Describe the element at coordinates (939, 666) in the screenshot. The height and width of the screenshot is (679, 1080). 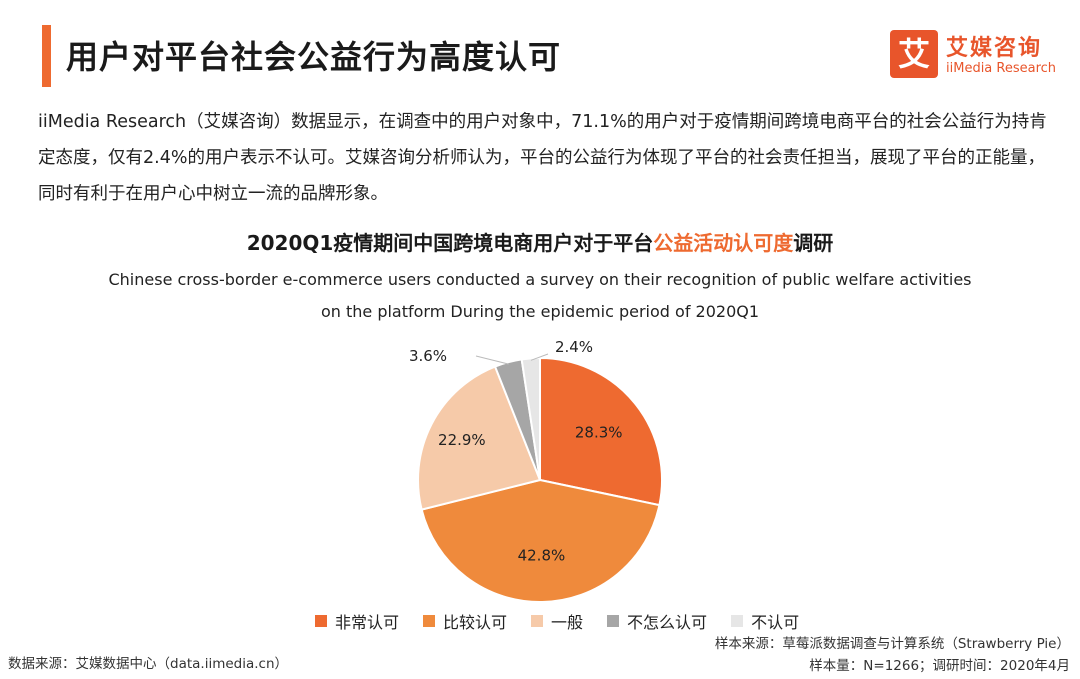
I see `sample-size: 样本量：N=1266；调研时间：2020年4月` at that location.